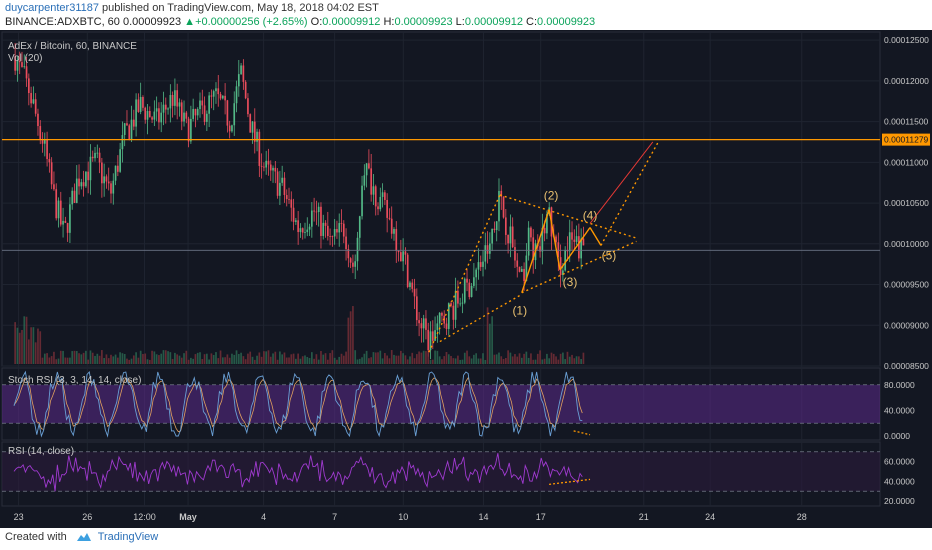 The image size is (932, 550). I want to click on wave-label: (1), so click(519, 311).